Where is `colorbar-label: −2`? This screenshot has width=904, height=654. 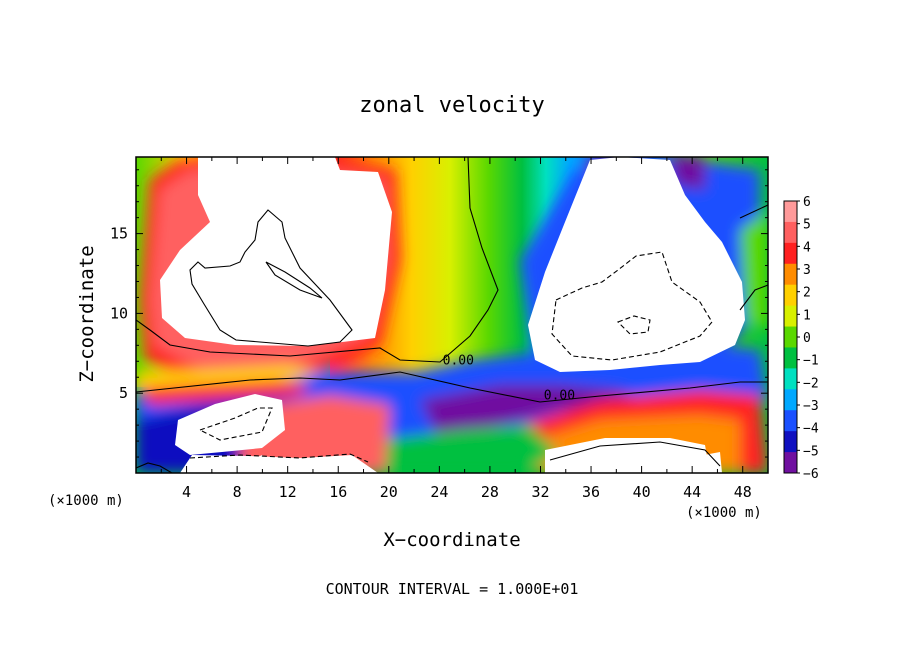
colorbar-label: −2 is located at coordinates (811, 383).